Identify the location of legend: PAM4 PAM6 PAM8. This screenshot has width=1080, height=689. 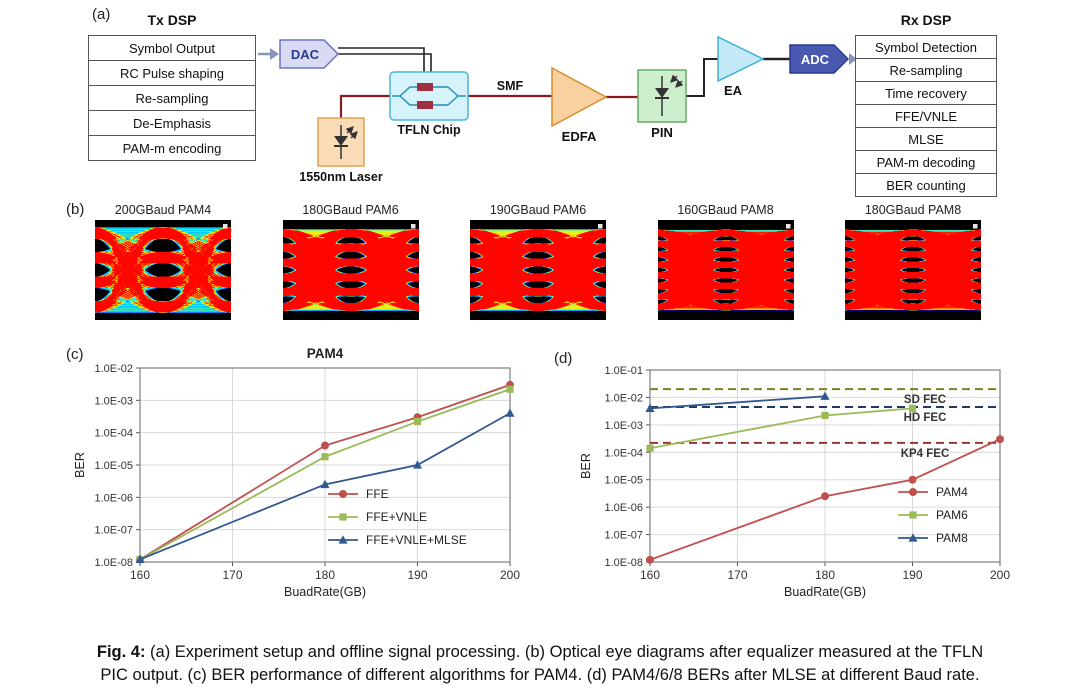
(933, 515).